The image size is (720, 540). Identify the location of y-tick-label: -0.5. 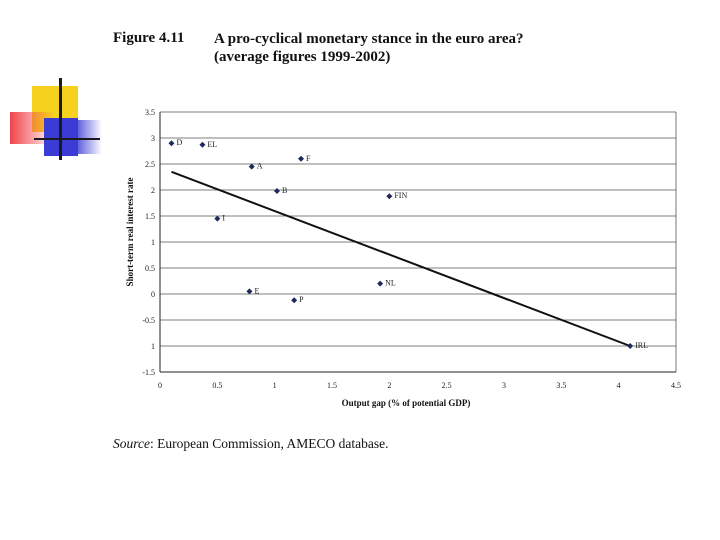
(148, 320).